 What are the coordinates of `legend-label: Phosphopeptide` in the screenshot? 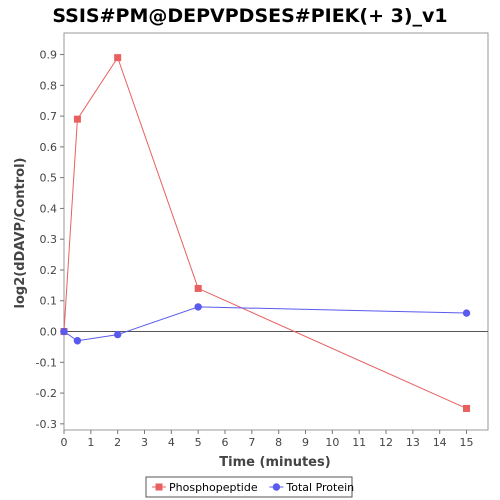 It's located at (213, 487).